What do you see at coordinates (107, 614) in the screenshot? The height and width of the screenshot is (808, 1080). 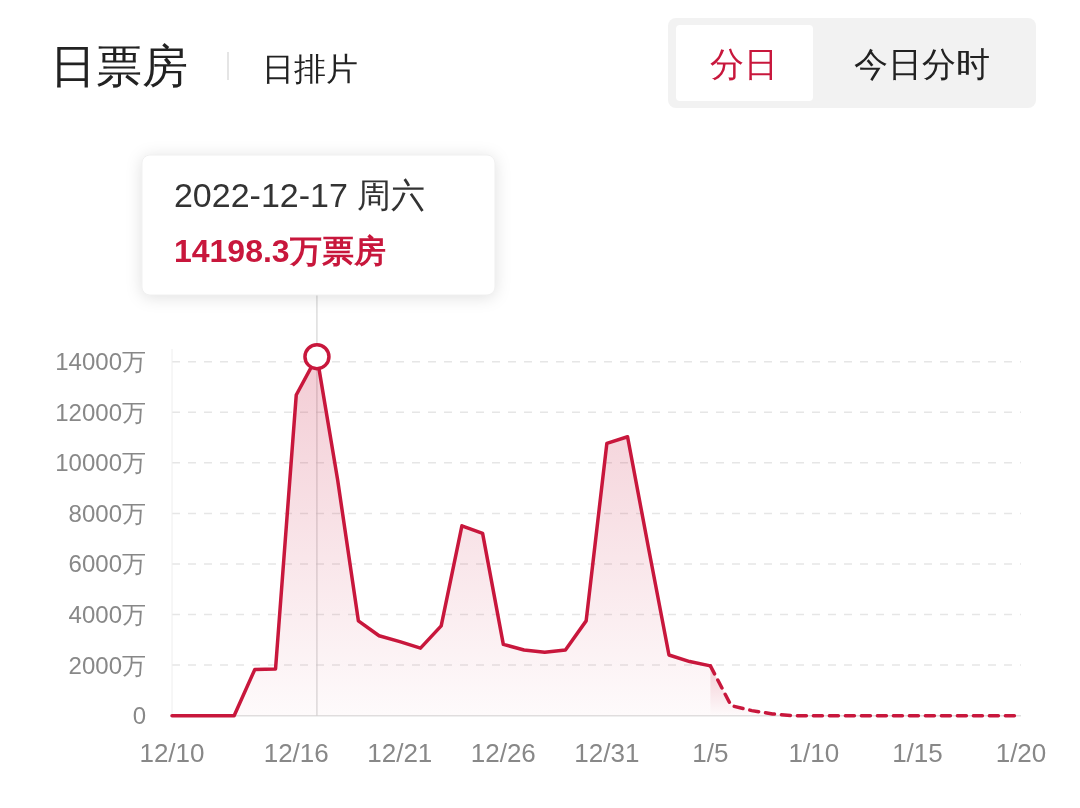 I see `y-tick-label: 4000万` at bounding box center [107, 614].